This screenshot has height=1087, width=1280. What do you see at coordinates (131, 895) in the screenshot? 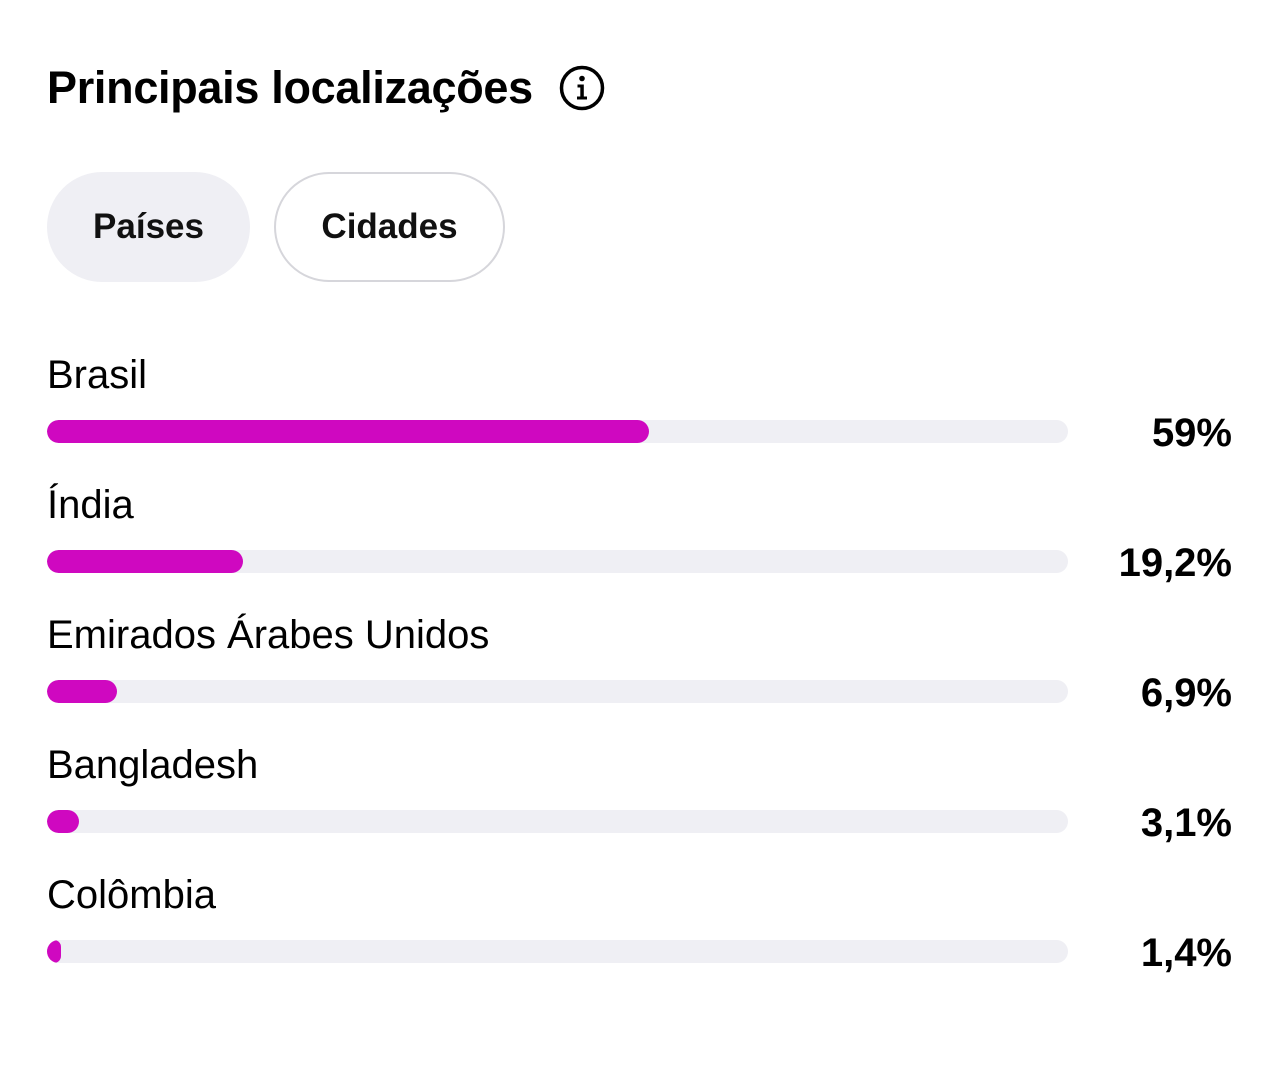
I see `location-name: Colômbia` at bounding box center [131, 895].